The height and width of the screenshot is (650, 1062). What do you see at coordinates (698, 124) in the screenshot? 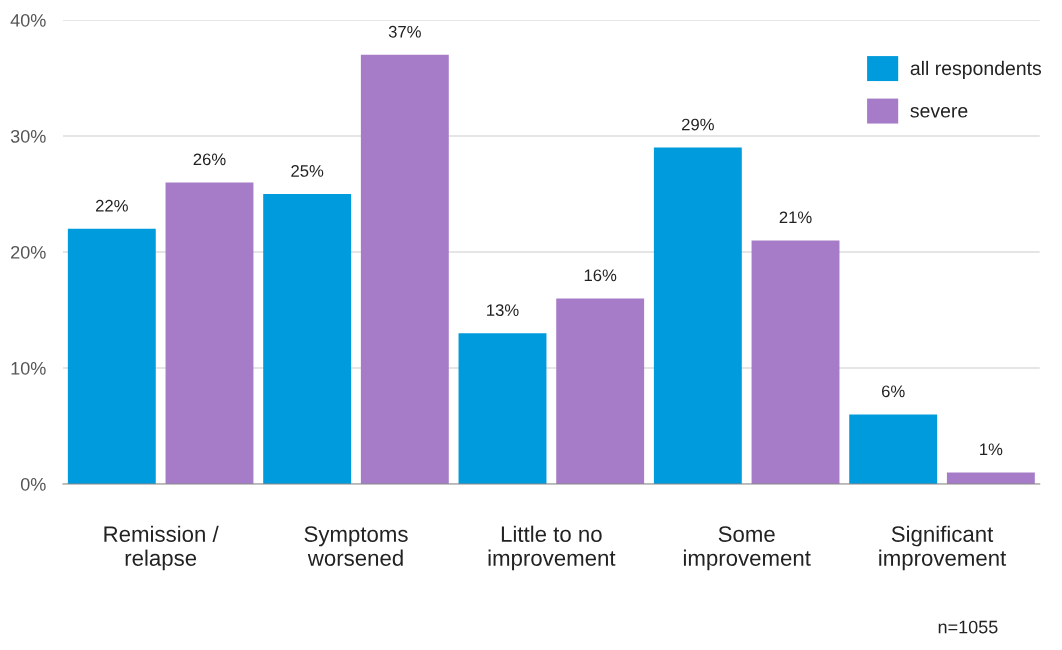
I see `data-label: 29%` at bounding box center [698, 124].